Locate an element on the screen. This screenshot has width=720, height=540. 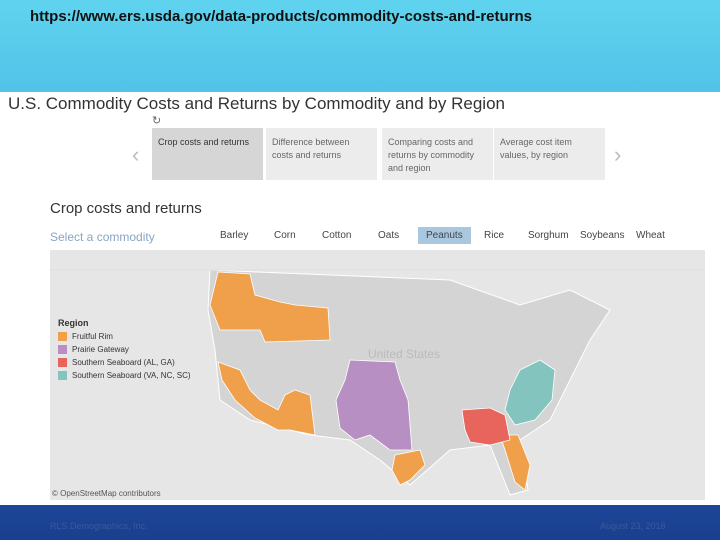
legend-label: Southern Seaboard (VA, NC, SC) is located at coordinates (131, 375).